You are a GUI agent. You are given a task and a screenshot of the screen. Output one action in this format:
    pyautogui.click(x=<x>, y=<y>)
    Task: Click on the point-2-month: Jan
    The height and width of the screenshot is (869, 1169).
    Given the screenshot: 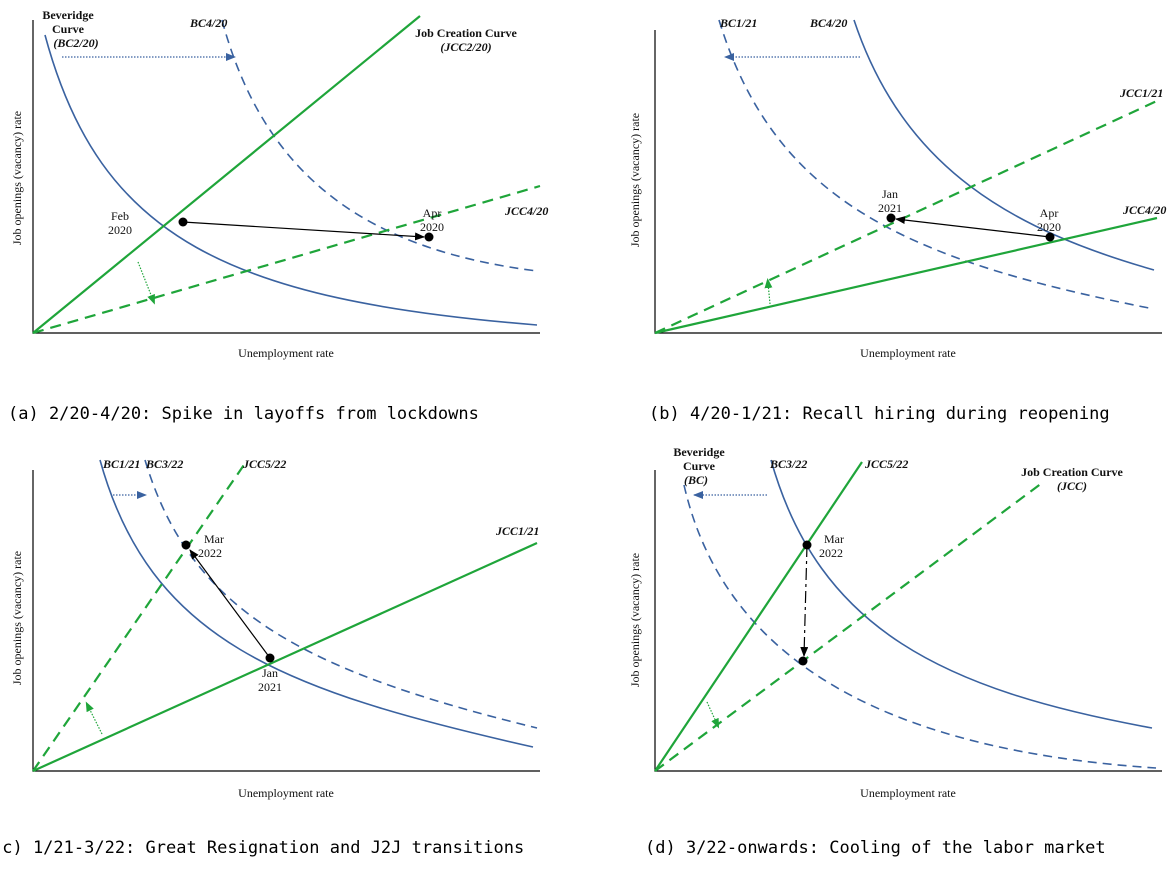 What is the action you would take?
    pyautogui.click(x=270, y=673)
    